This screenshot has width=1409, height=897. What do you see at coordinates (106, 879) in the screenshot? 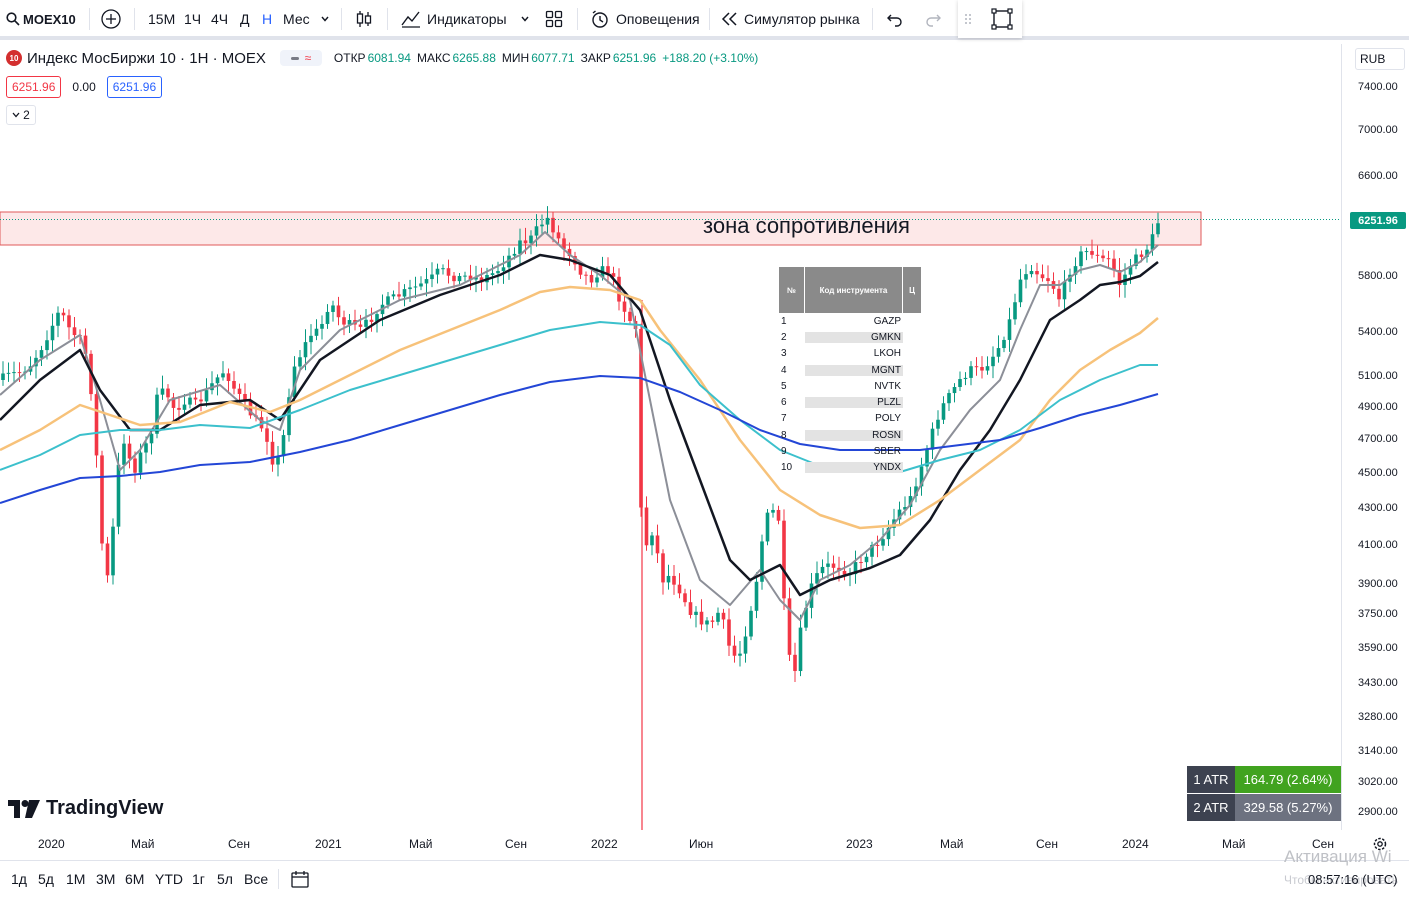
I see `range-3m-button: 3М` at bounding box center [106, 879].